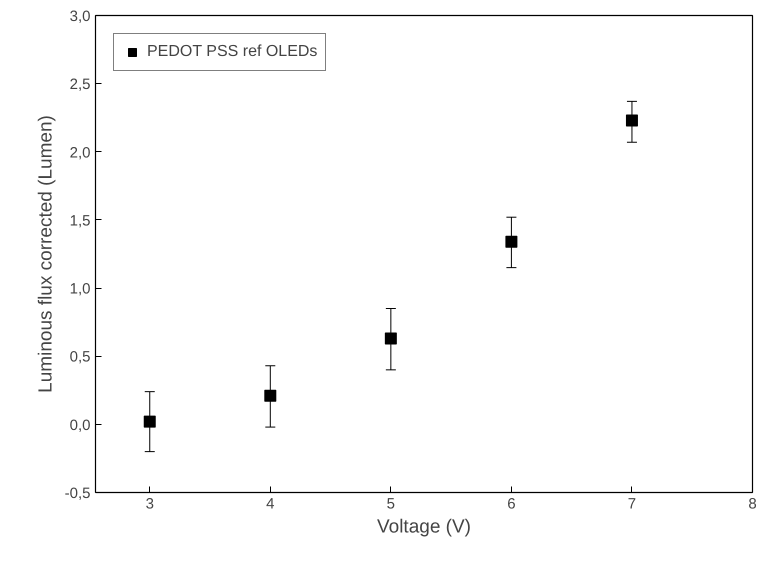 This screenshot has height=572, width=767. Describe the element at coordinates (80, 85) in the screenshot. I see `y-tick-label: 2,5` at that location.